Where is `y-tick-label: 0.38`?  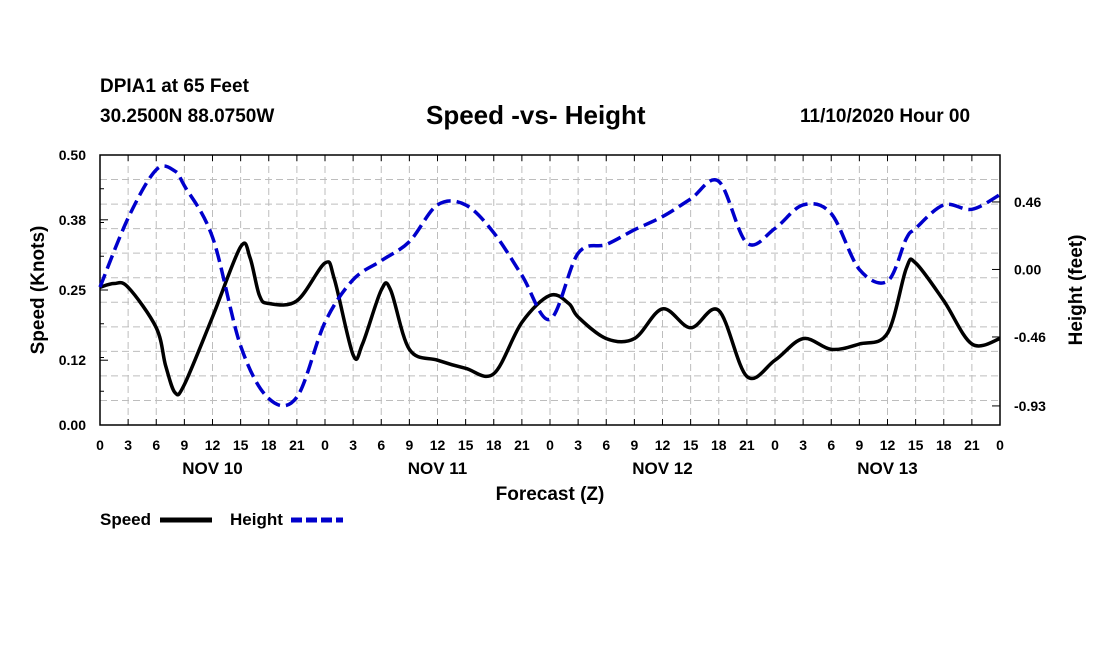 y-tick-label: 0.38 is located at coordinates (72, 220).